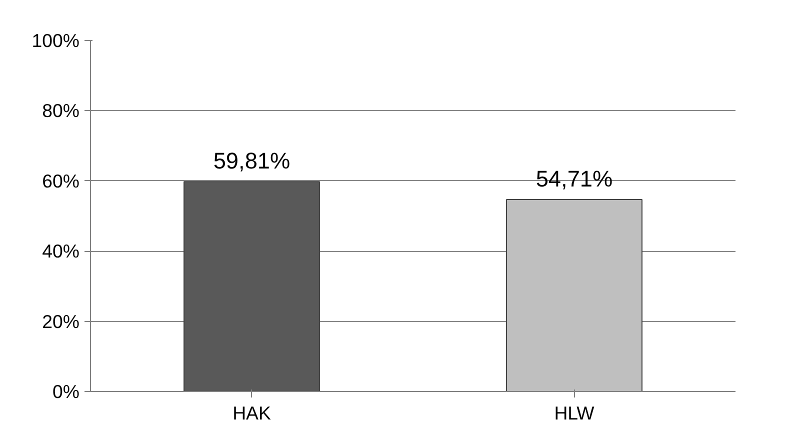  Describe the element at coordinates (251, 161) in the screenshot. I see `data-label: 59,81%` at that location.